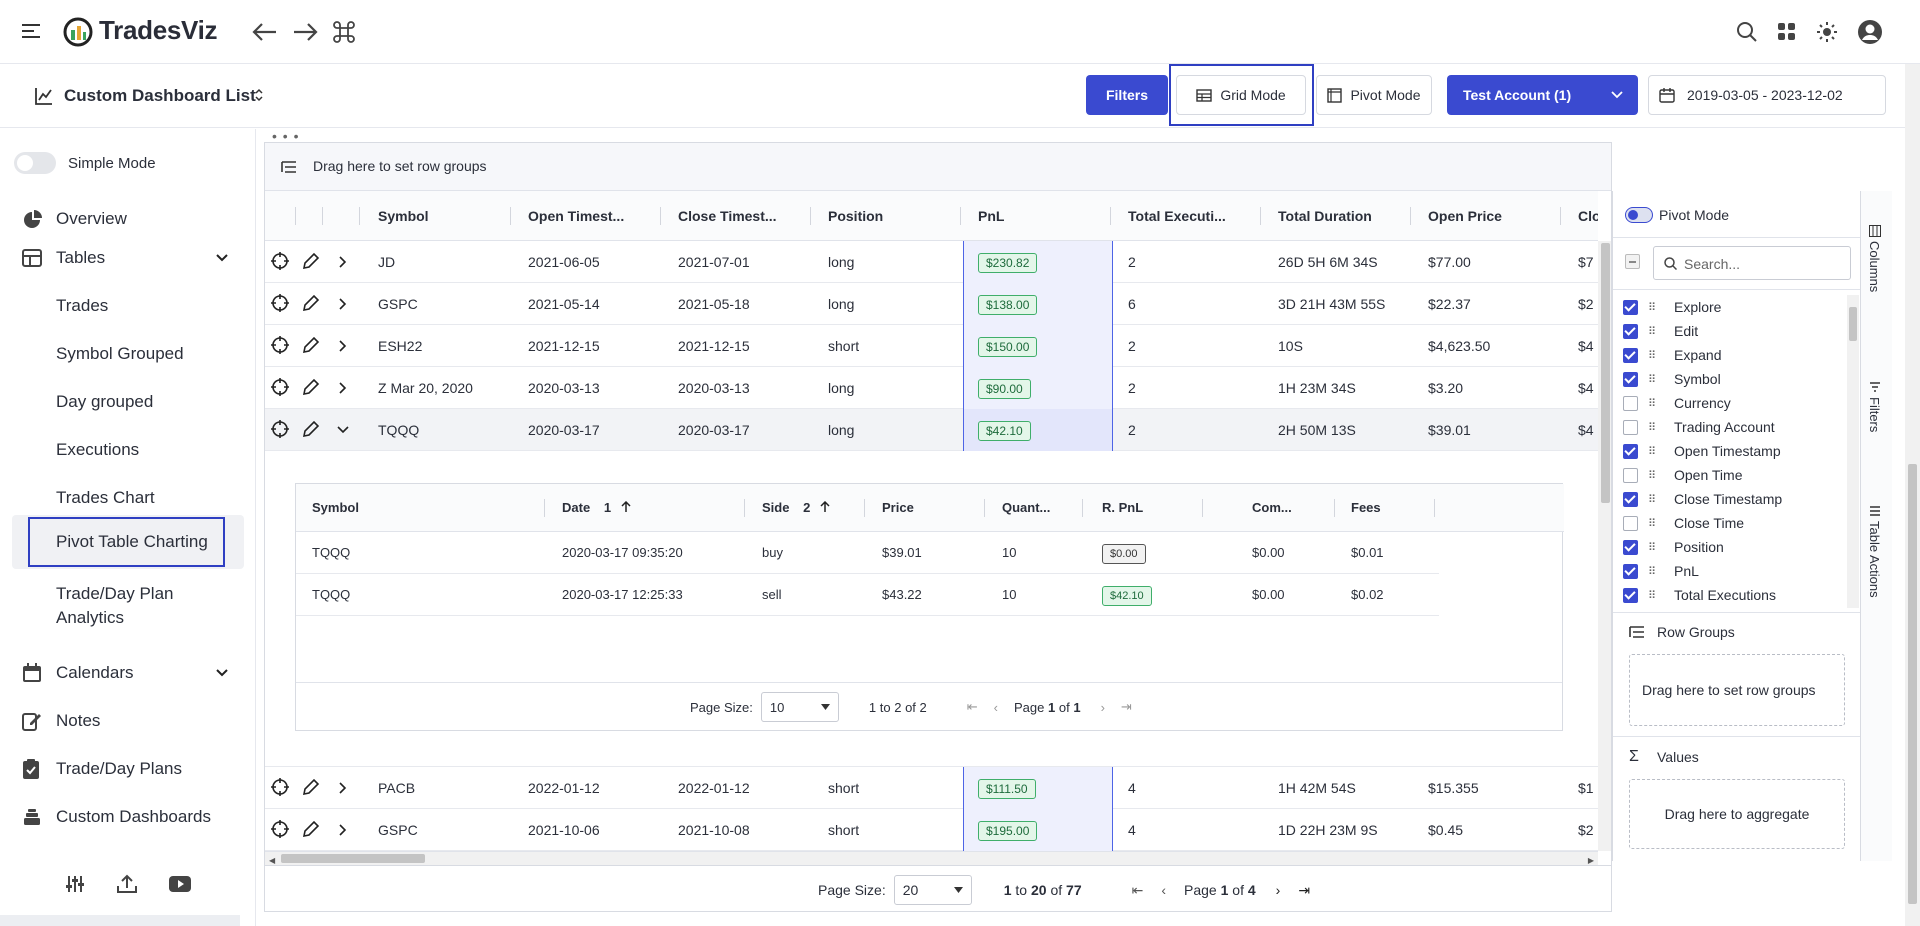 Image resolution: width=1920 pixels, height=926 pixels. Describe the element at coordinates (1374, 95) in the screenshot. I see `pivot-mode-button: Pivot Mode` at that location.